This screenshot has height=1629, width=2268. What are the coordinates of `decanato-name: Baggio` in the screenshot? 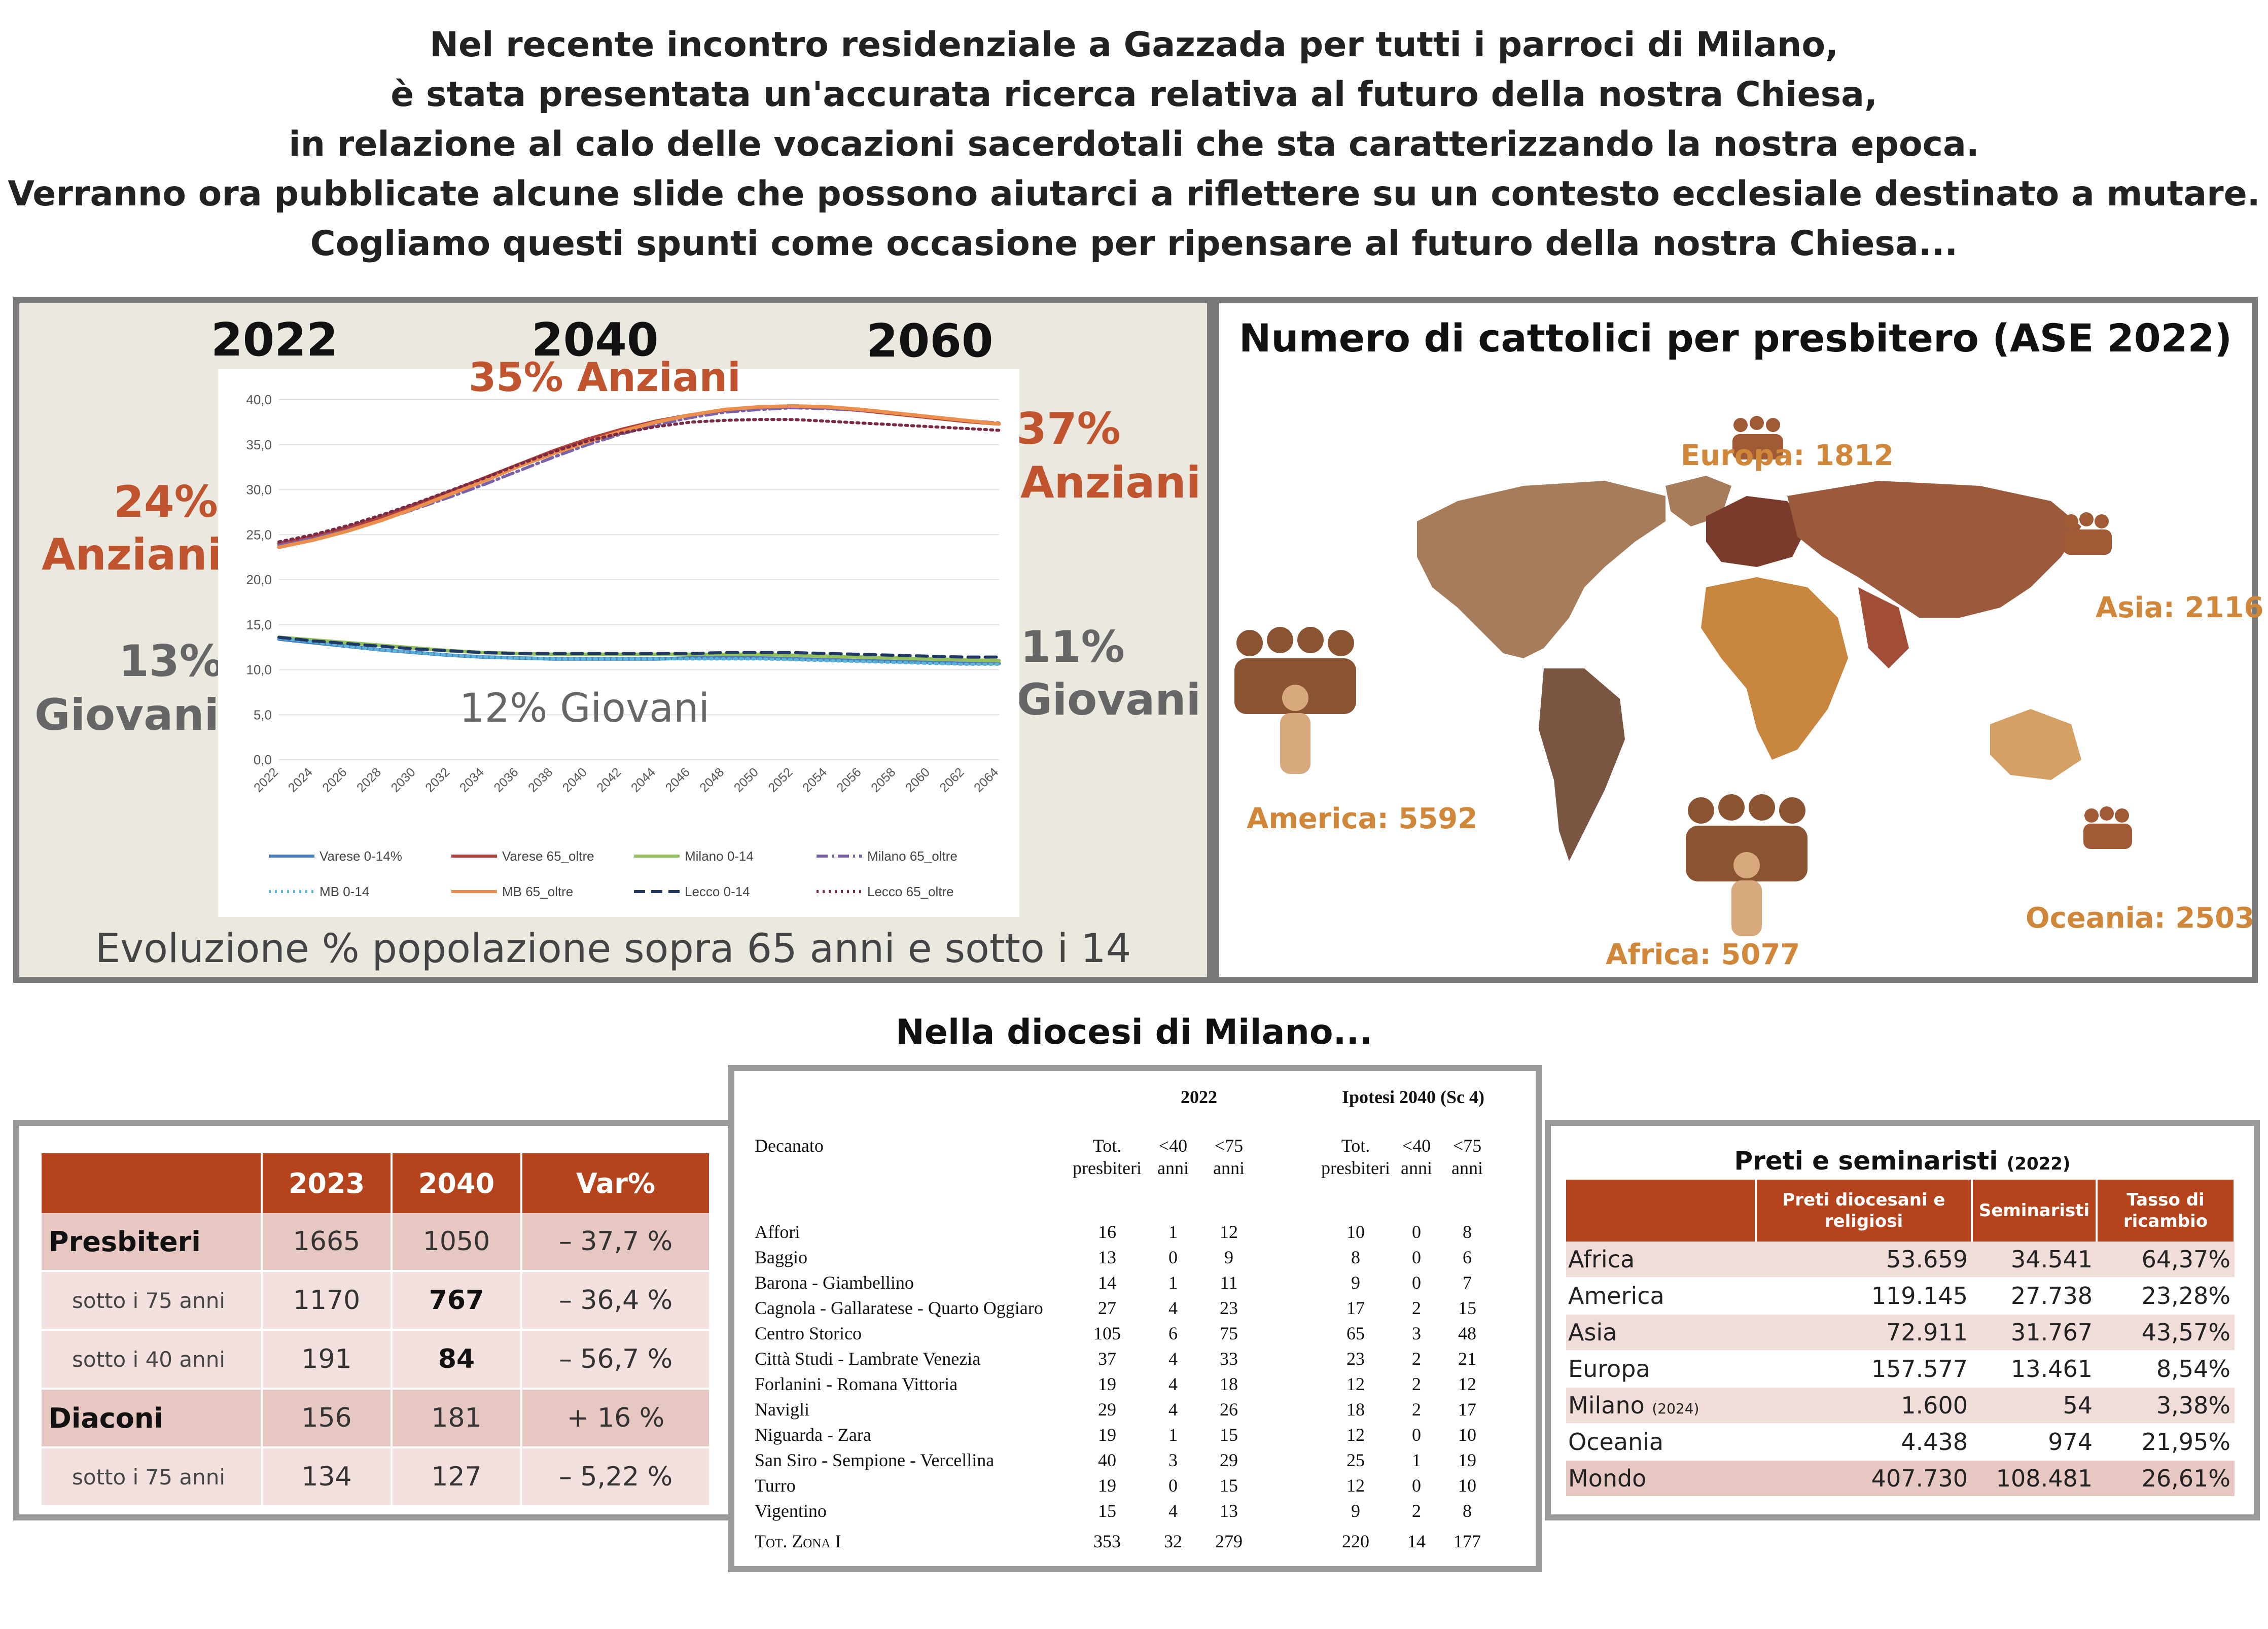 It's located at (781, 1257).